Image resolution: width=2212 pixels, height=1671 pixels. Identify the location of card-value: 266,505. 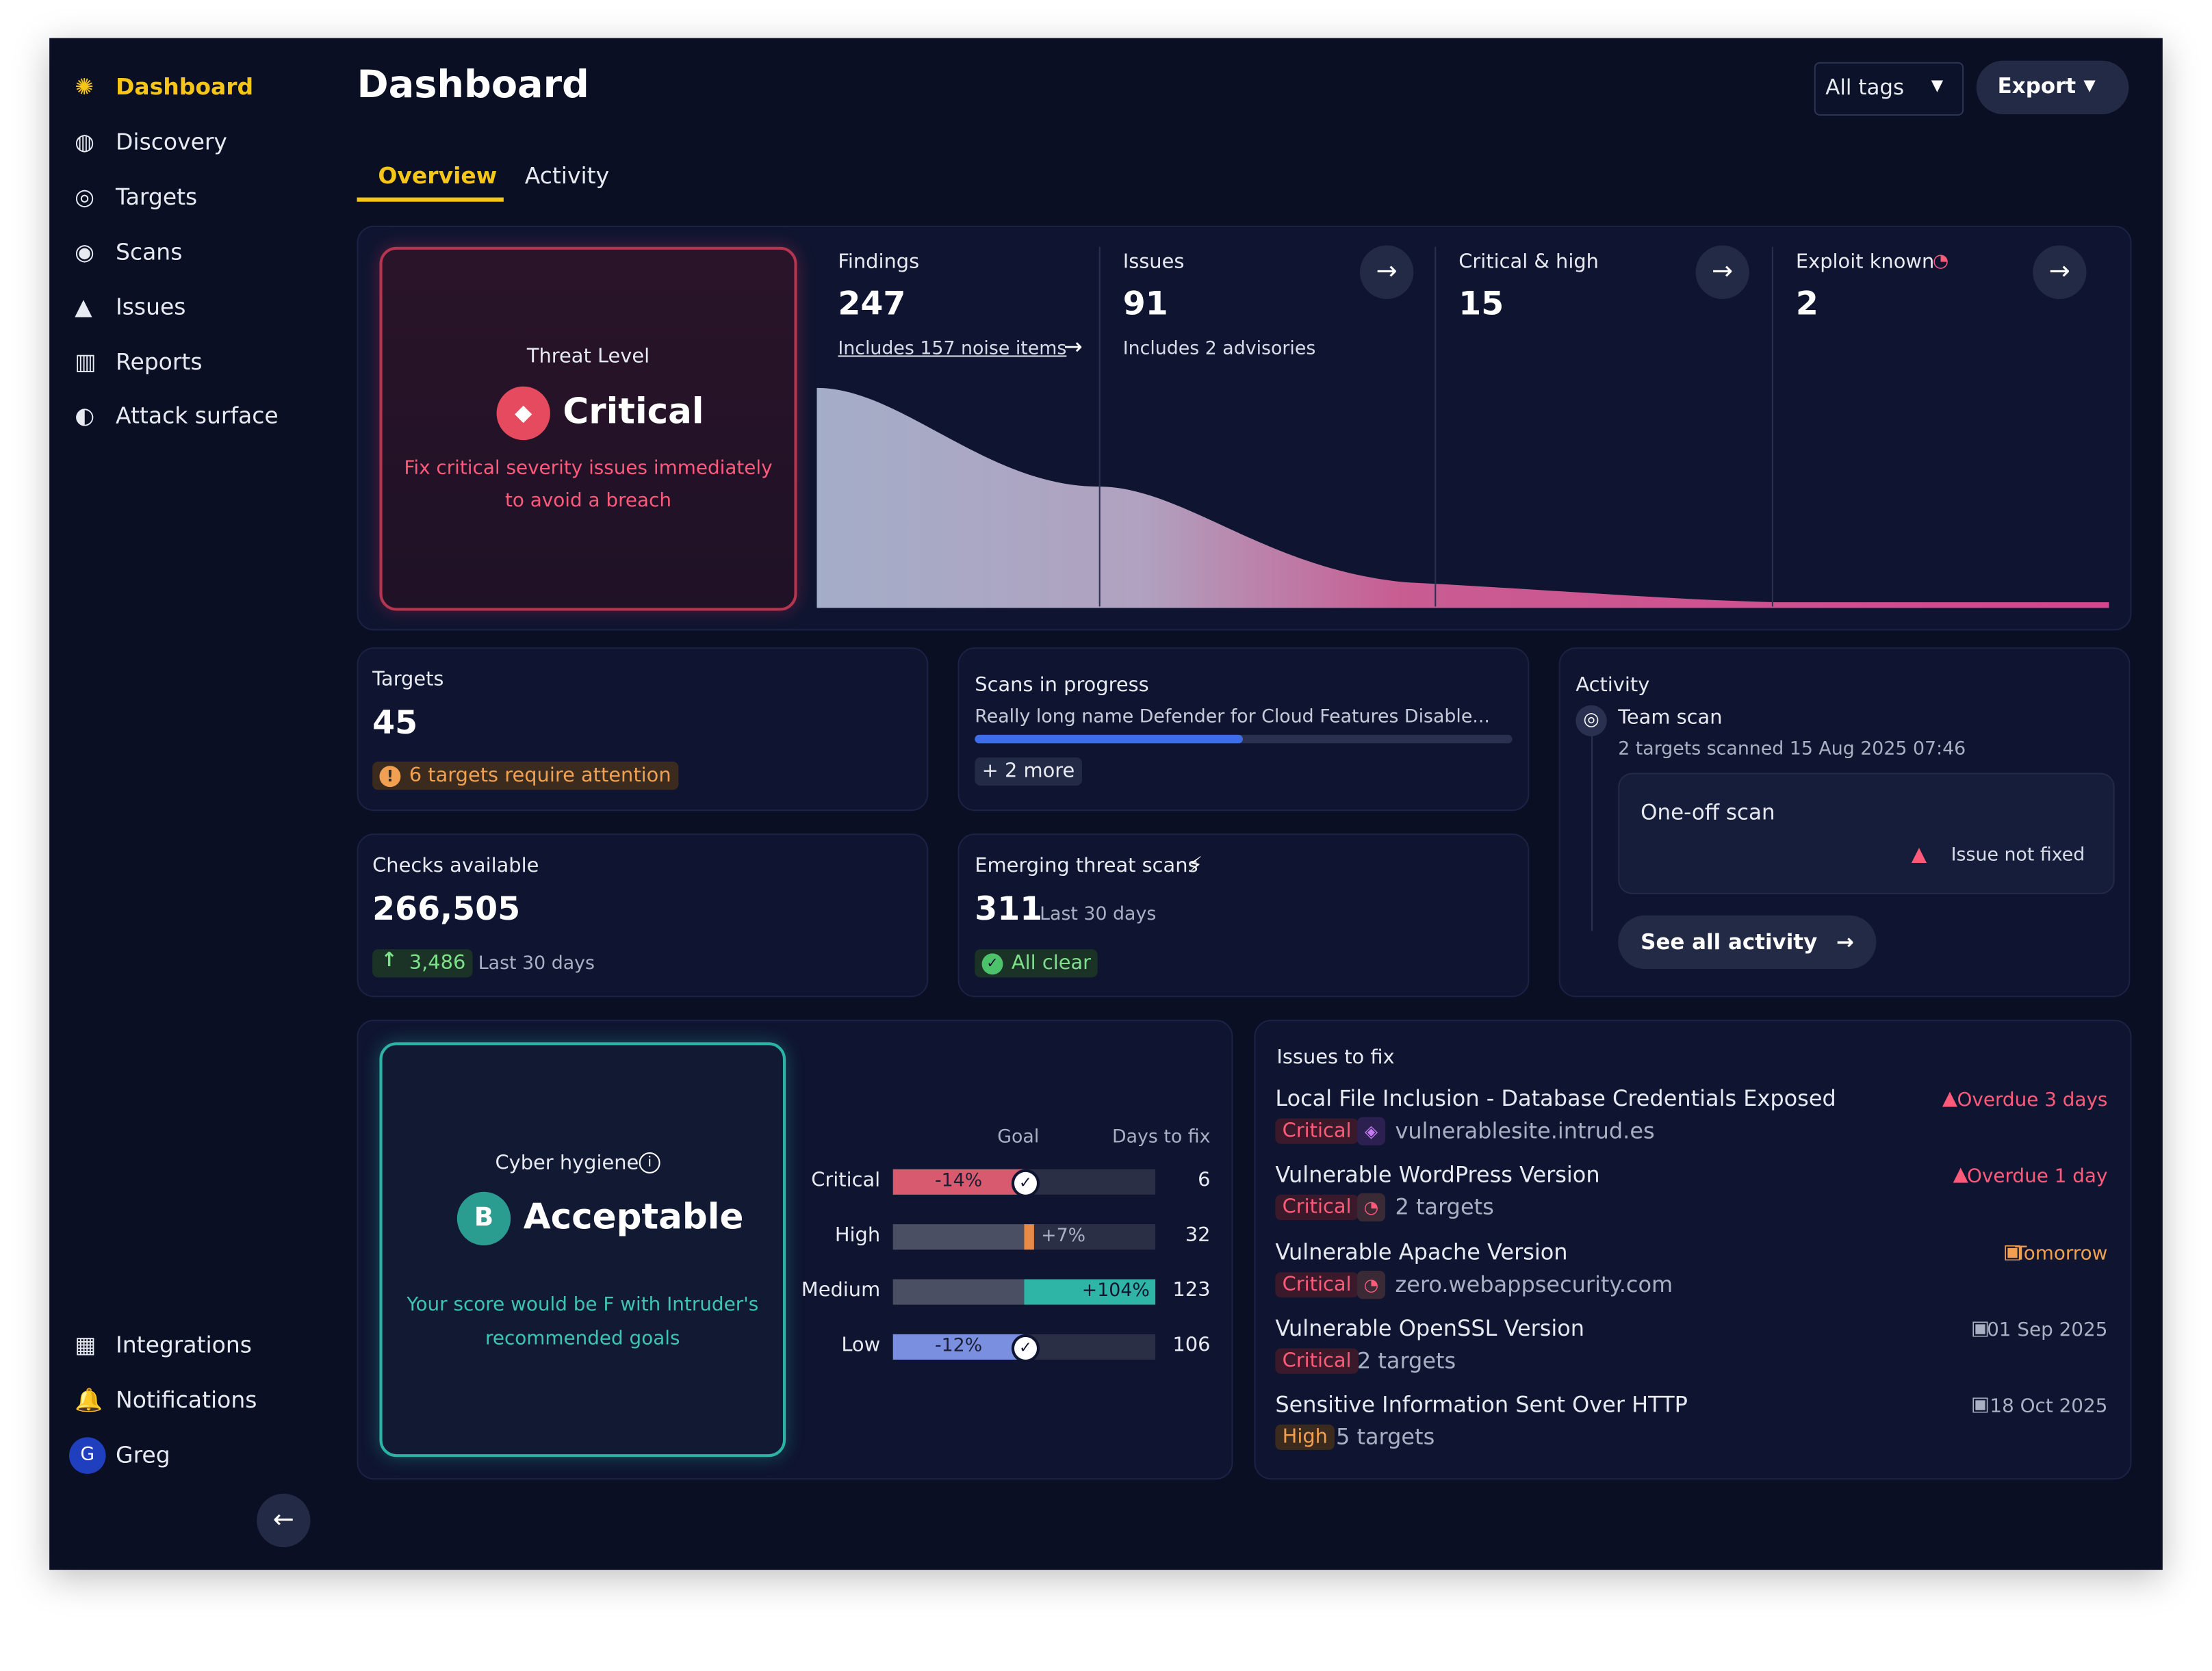
(447, 910).